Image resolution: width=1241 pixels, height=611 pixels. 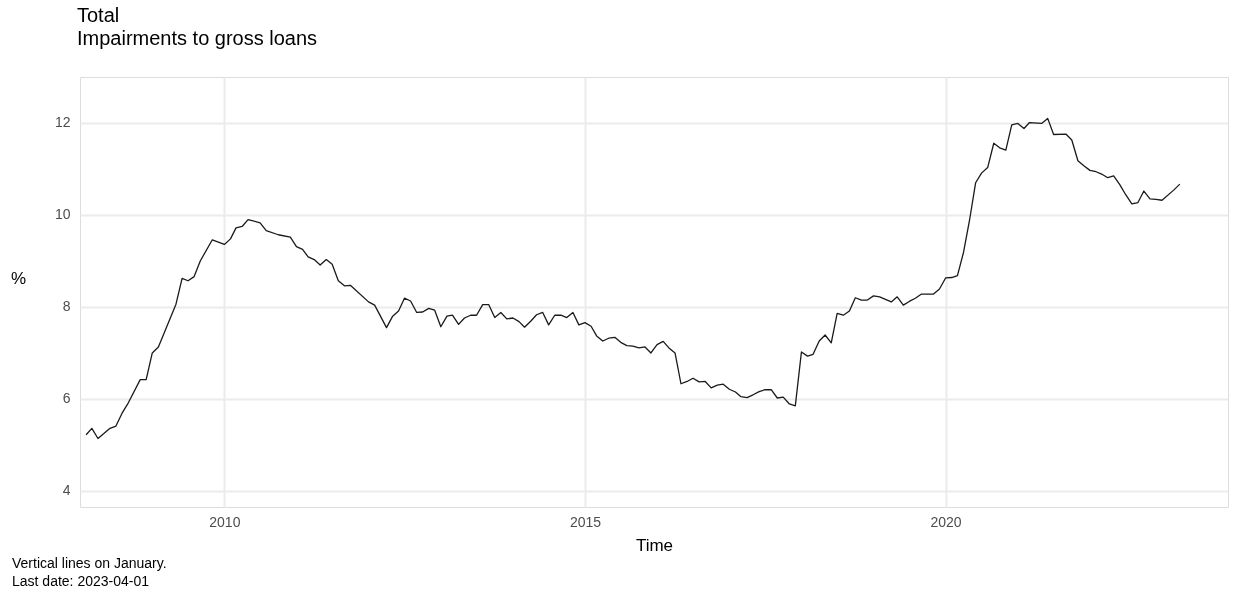 What do you see at coordinates (62, 122) in the screenshot?
I see `y-tick-label: 12` at bounding box center [62, 122].